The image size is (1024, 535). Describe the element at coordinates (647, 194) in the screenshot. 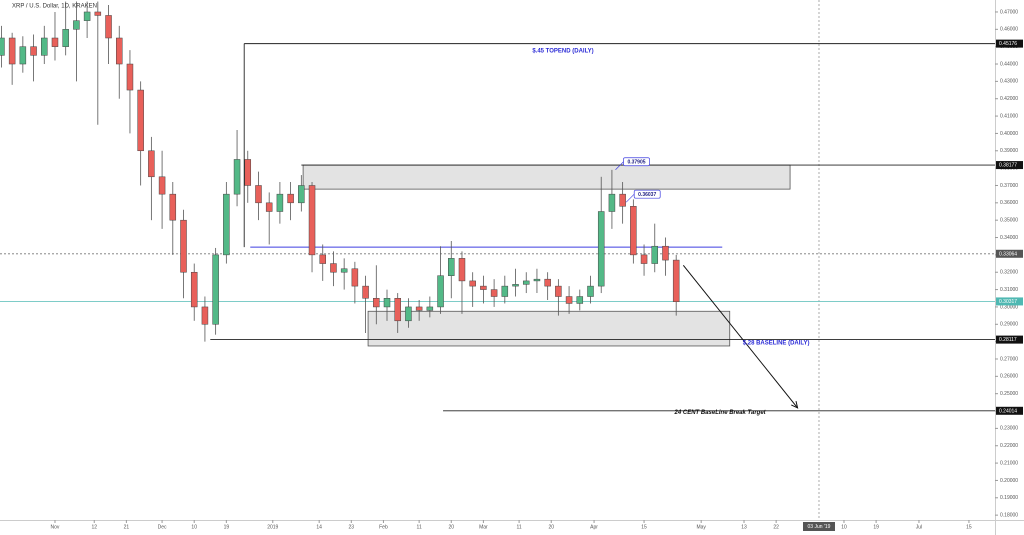

I see `callout-box` at that location.